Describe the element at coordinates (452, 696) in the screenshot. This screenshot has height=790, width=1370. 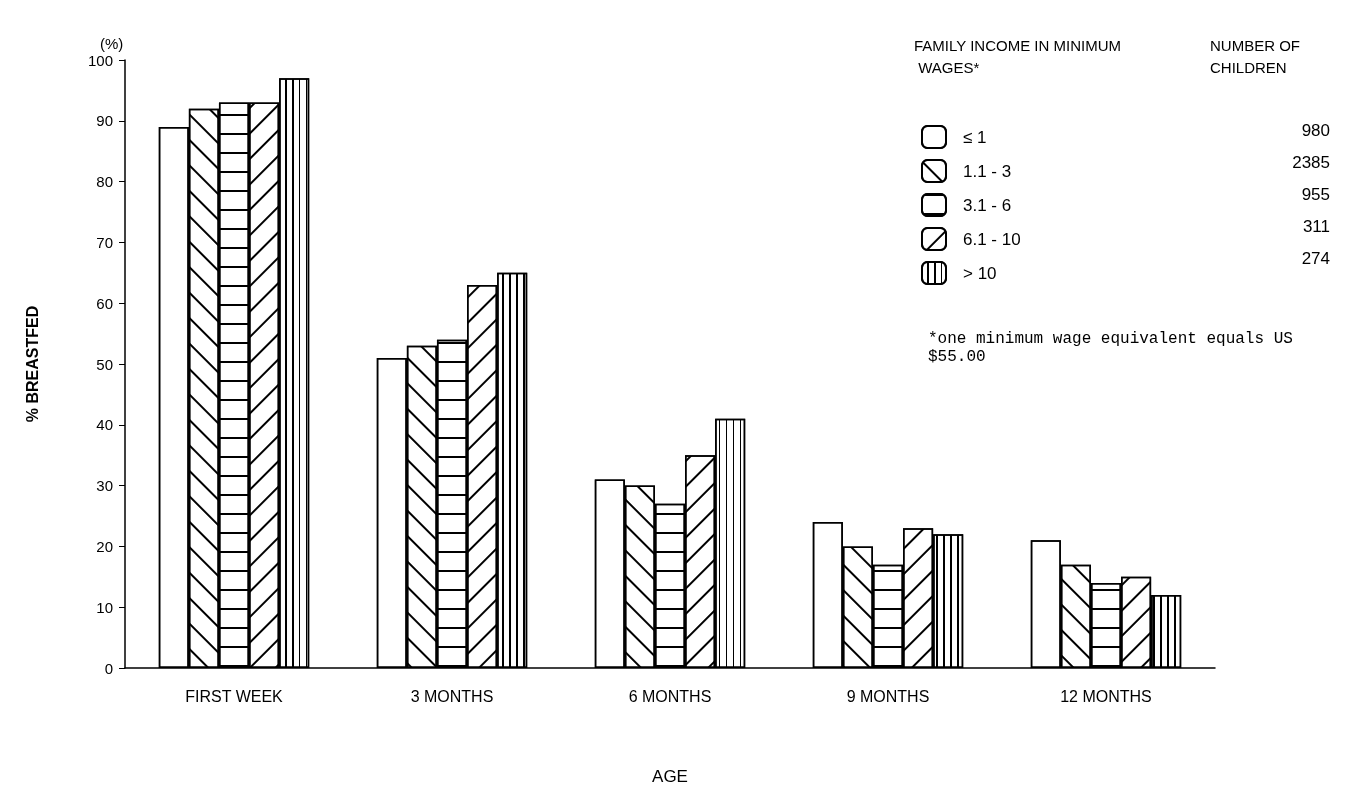
I see `x-tick-label: 3 MONTHS` at that location.